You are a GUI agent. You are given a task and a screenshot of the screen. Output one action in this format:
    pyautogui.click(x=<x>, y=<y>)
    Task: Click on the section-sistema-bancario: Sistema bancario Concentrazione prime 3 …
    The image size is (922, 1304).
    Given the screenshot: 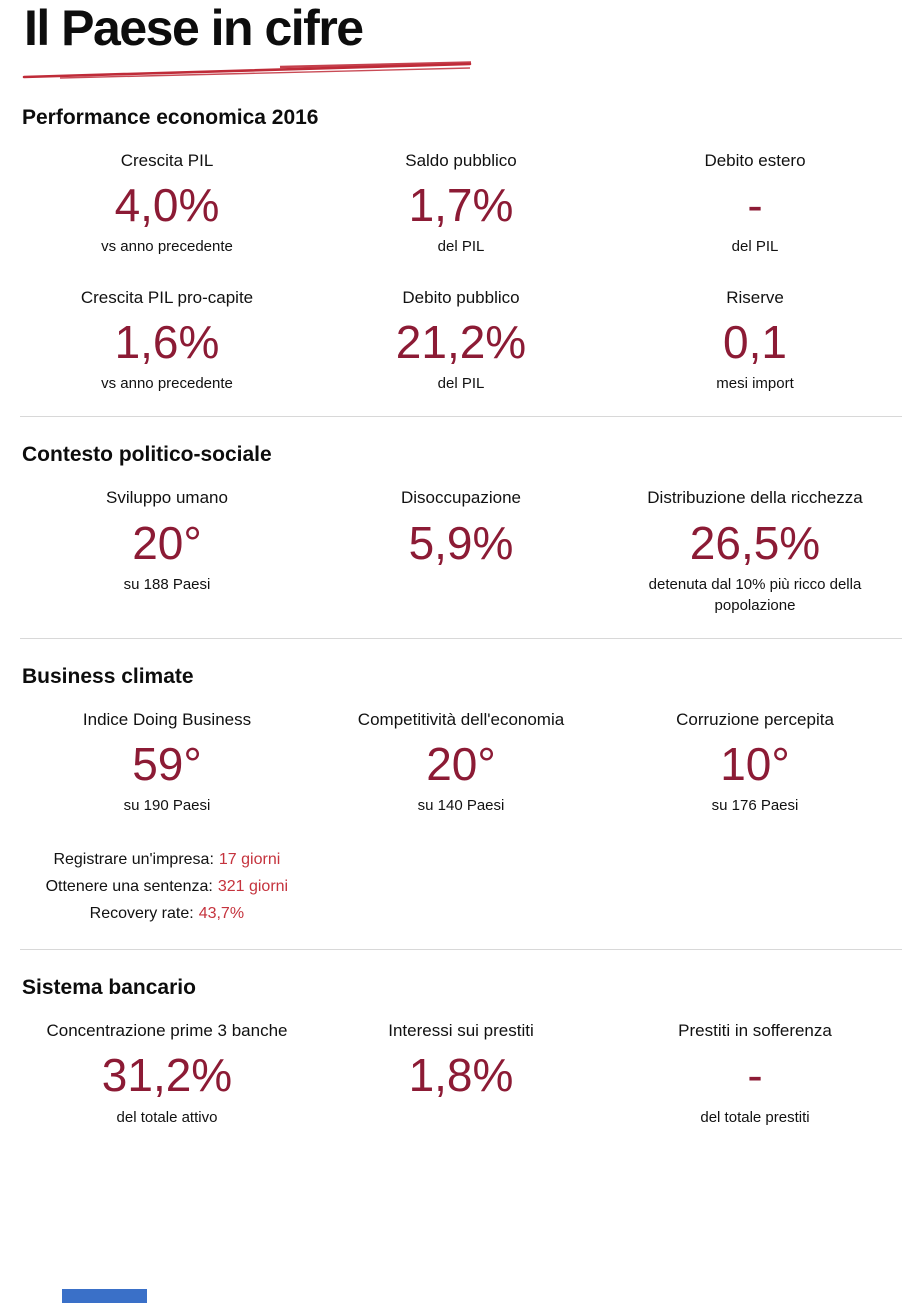 What is the action you would take?
    pyautogui.click(x=461, y=1051)
    